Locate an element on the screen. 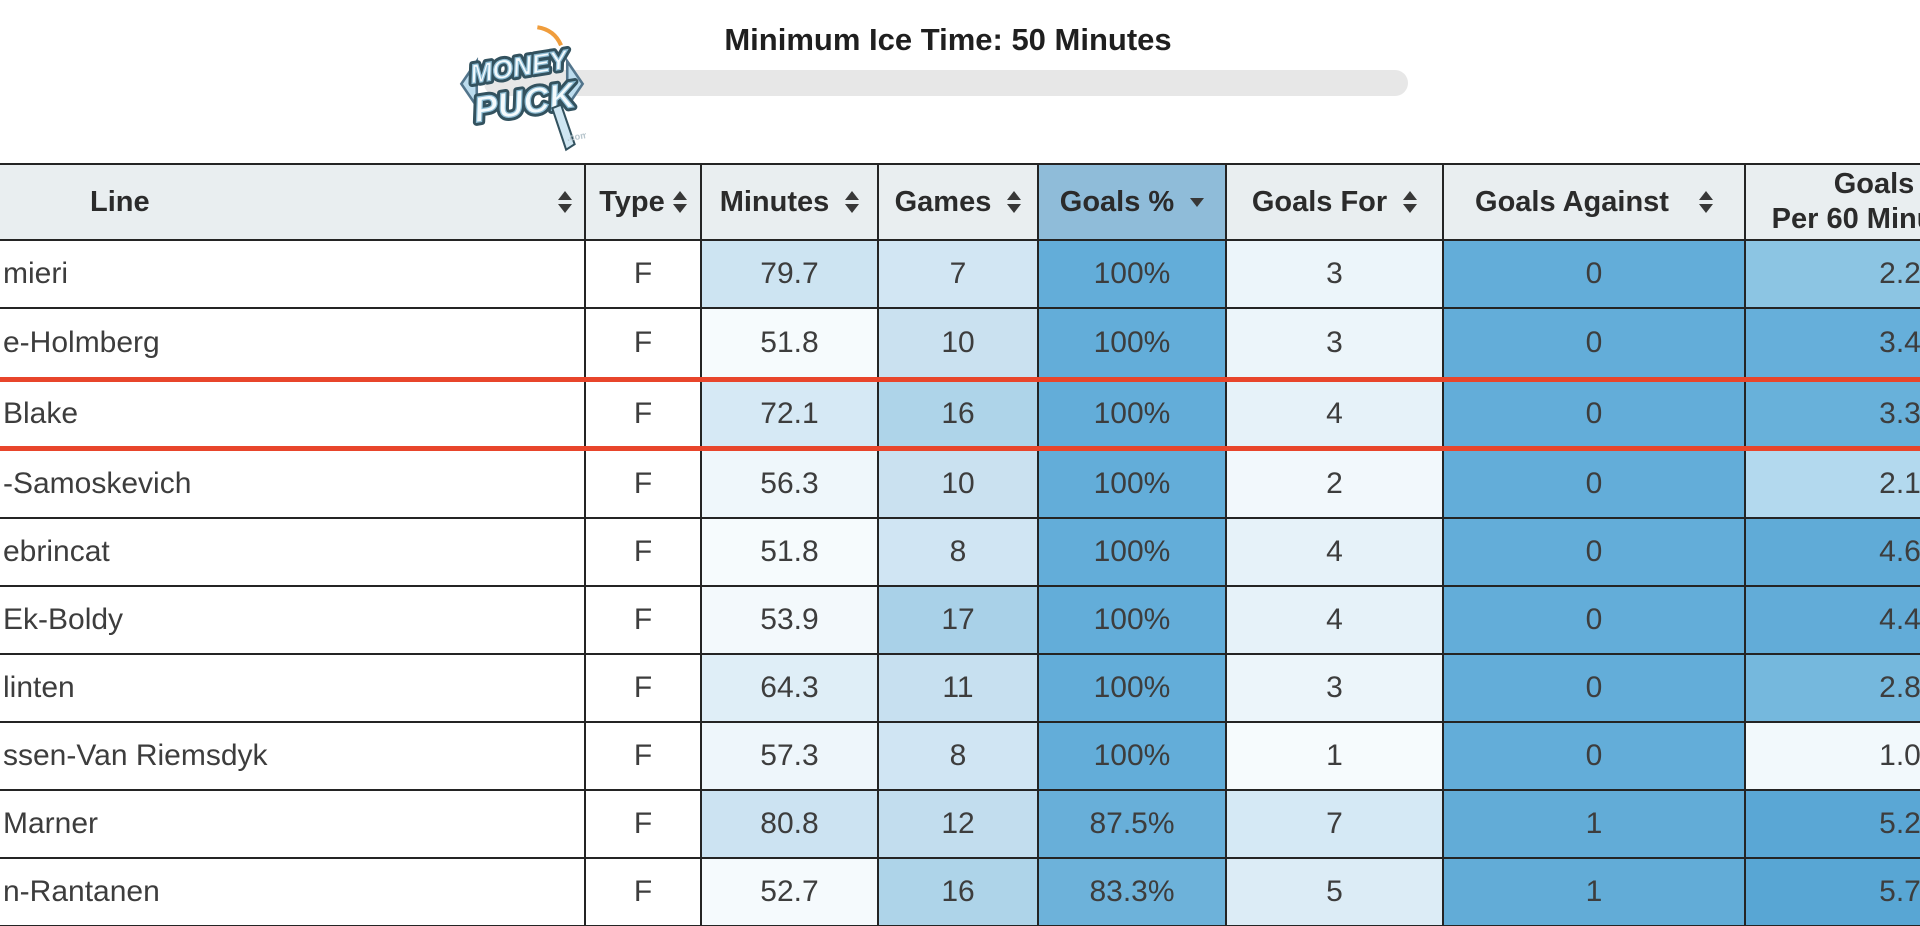 The image size is (1920, 926). table-row: linten F 64.3 11 100% 3 0 2.8 is located at coordinates (960, 689).